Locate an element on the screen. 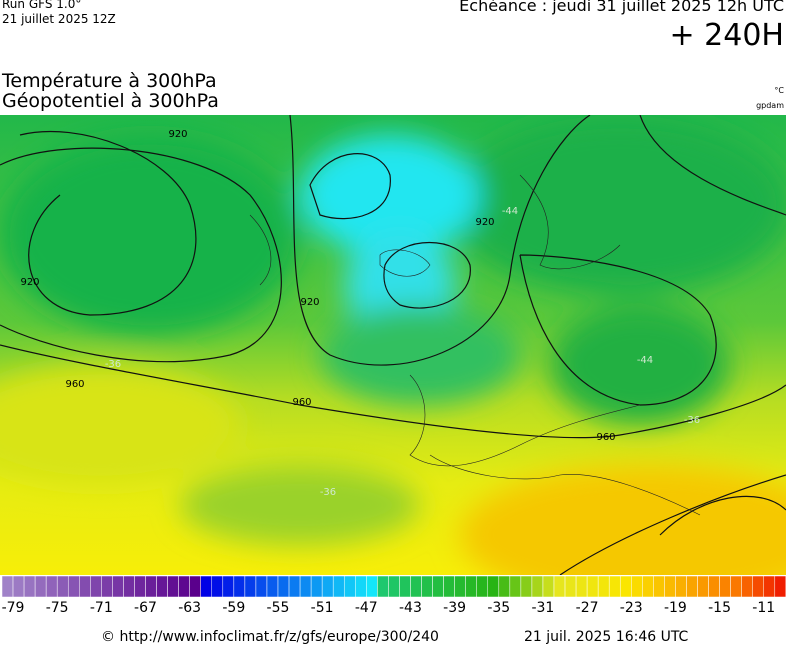  timestamp: 21 juil. 2025 16:46 UTC is located at coordinates (606, 637).